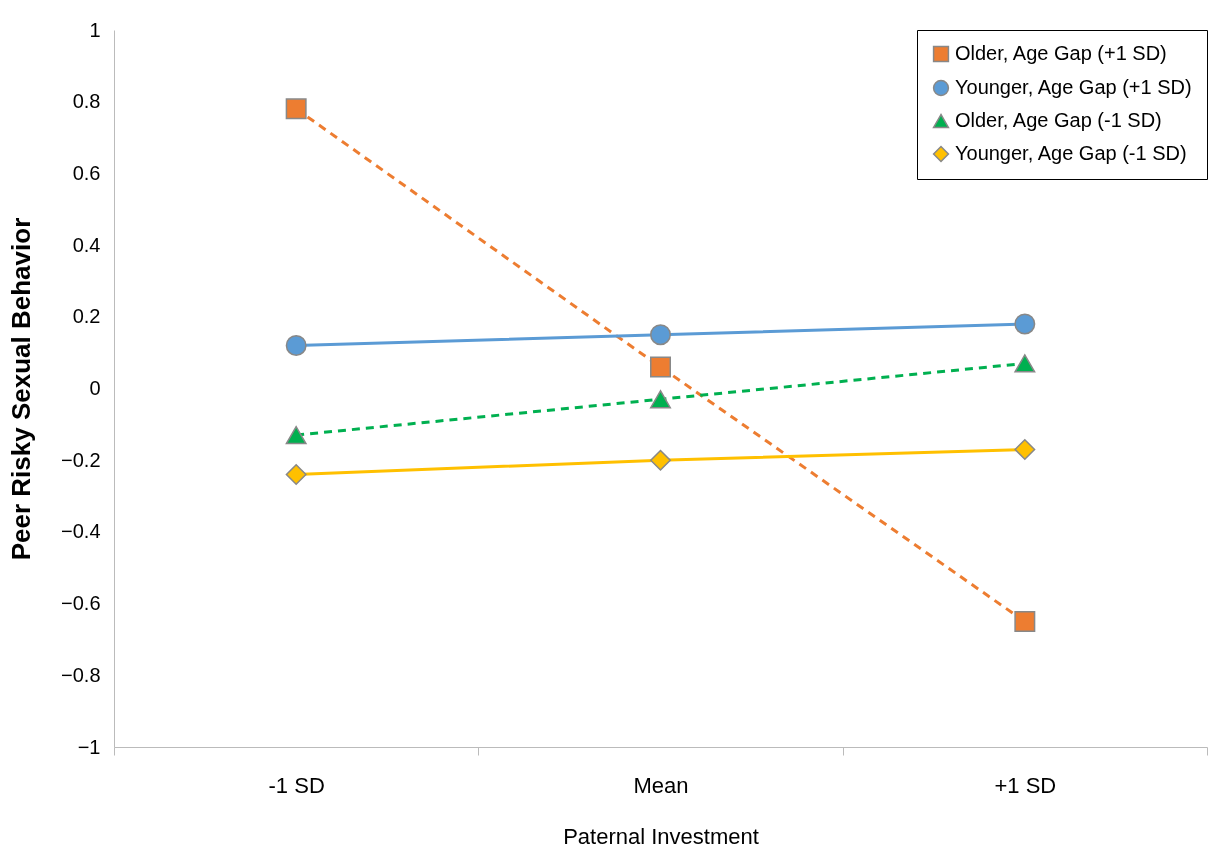 The width and height of the screenshot is (1210, 849). Describe the element at coordinates (661, 836) in the screenshot. I see `x-axis-title: Paternal Investment` at that location.